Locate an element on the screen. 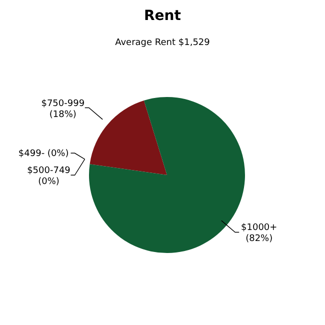  chart-subtitle: Average Rent $1,529 is located at coordinates (162, 43).